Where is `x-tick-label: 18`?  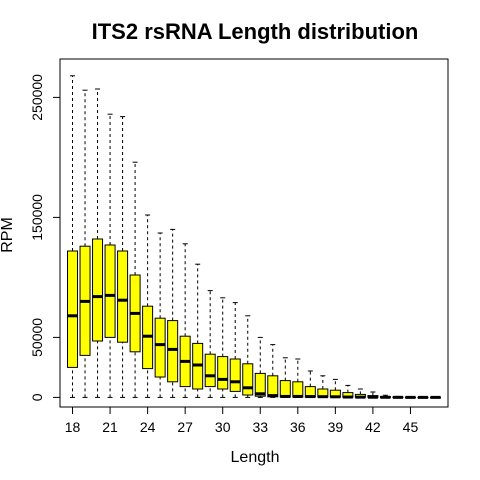
x-tick-label: 18 is located at coordinates (73, 427).